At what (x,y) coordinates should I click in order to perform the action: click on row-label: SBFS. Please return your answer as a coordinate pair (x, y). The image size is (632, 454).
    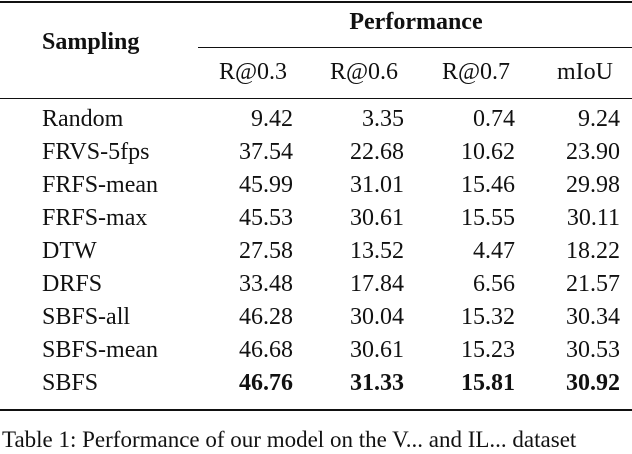
    Looking at the image, I should click on (70, 383).